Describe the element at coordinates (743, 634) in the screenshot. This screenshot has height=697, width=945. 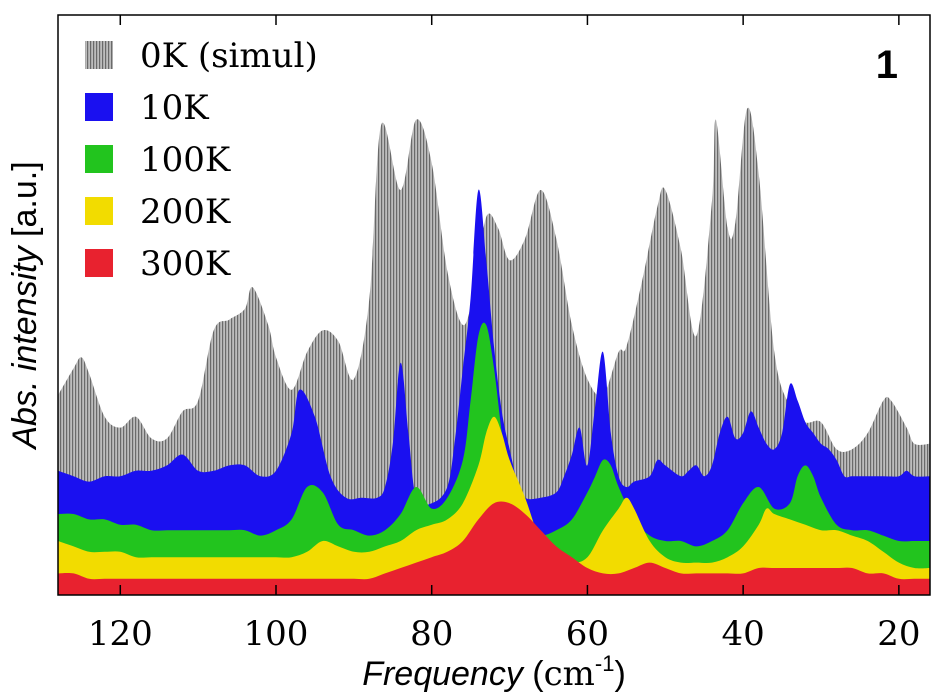
I see `x-tick-label: 40` at that location.